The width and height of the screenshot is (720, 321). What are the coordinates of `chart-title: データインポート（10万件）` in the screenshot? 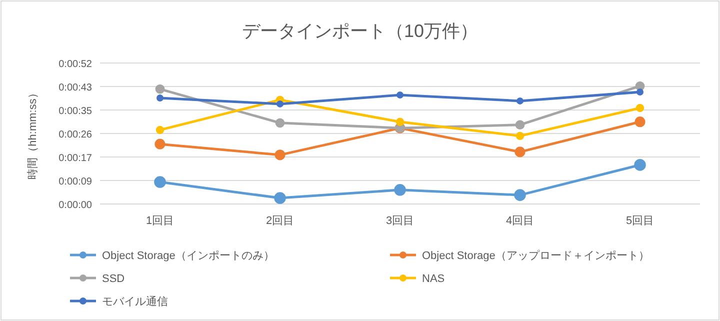 It's located at (360, 31).